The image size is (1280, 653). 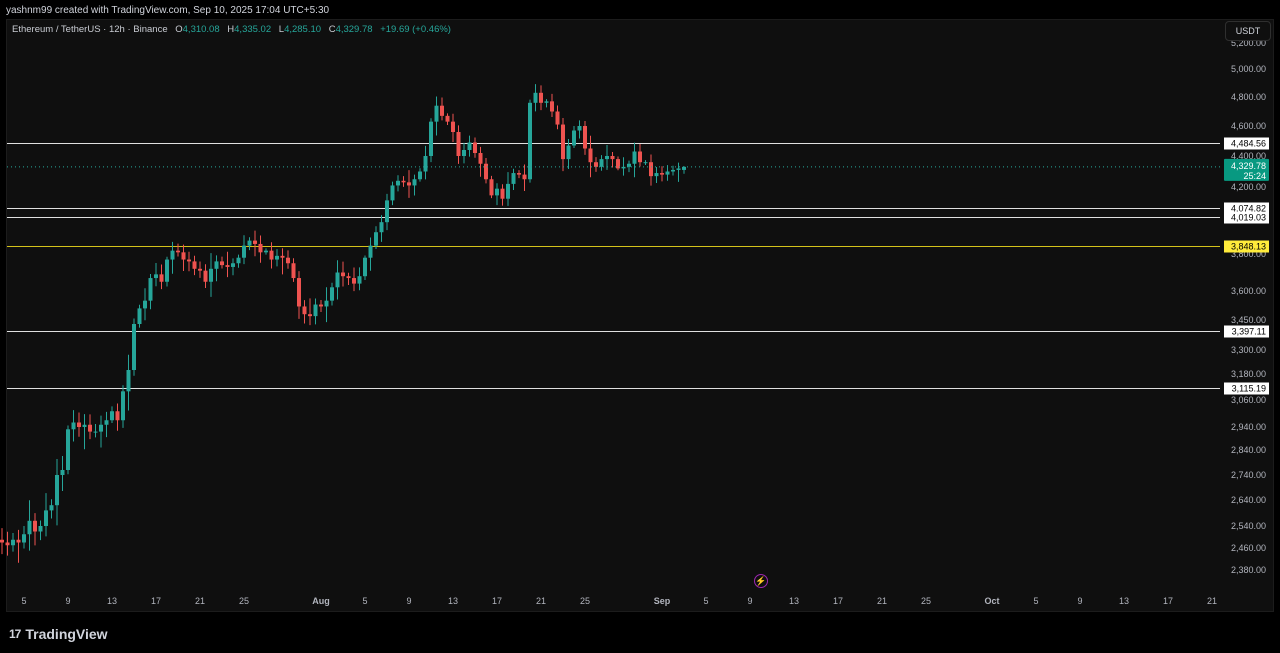 I want to click on x-tick-label: 17, so click(x=1168, y=601).